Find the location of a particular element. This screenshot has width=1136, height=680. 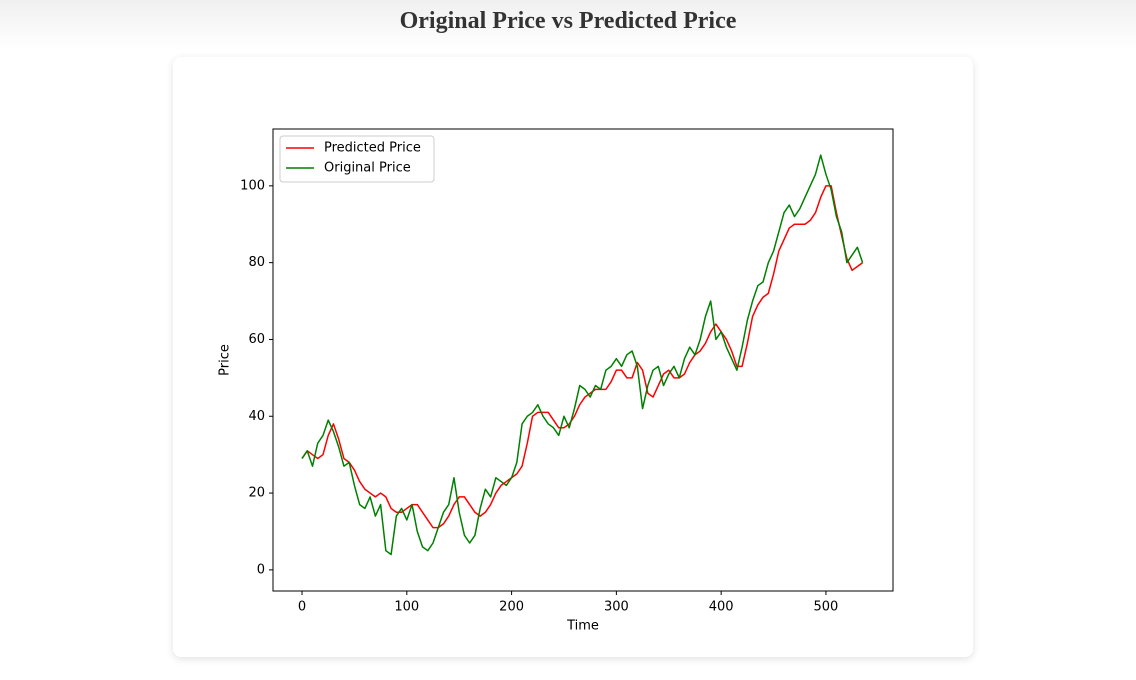

header is located at coordinates (568, 25).